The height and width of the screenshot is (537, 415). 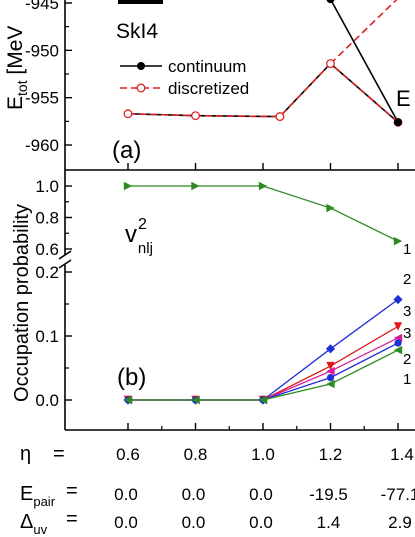 I want to click on table-cell: -19.5, so click(x=328, y=494).